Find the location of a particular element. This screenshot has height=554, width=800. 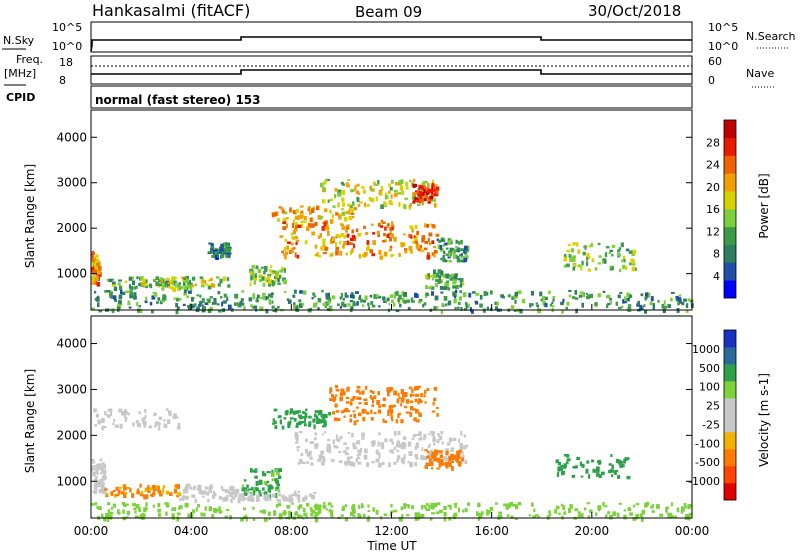

x-tick-label-1: 04:00 is located at coordinates (191, 531).